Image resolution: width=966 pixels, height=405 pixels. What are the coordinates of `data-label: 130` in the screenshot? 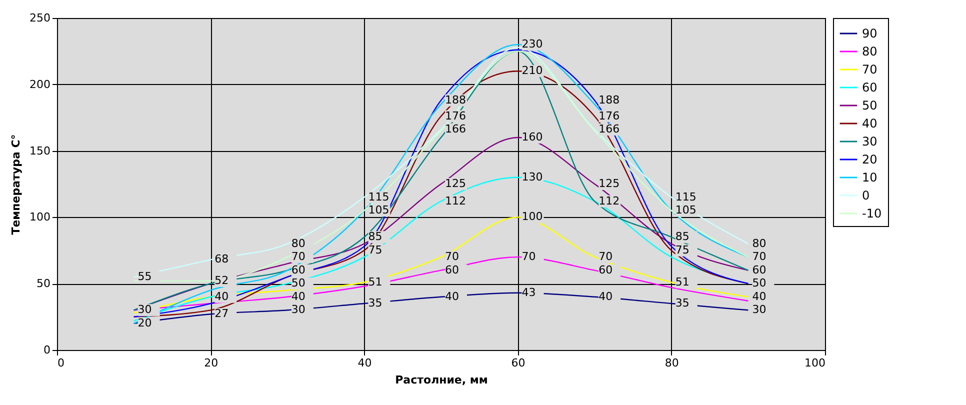 It's located at (532, 177).